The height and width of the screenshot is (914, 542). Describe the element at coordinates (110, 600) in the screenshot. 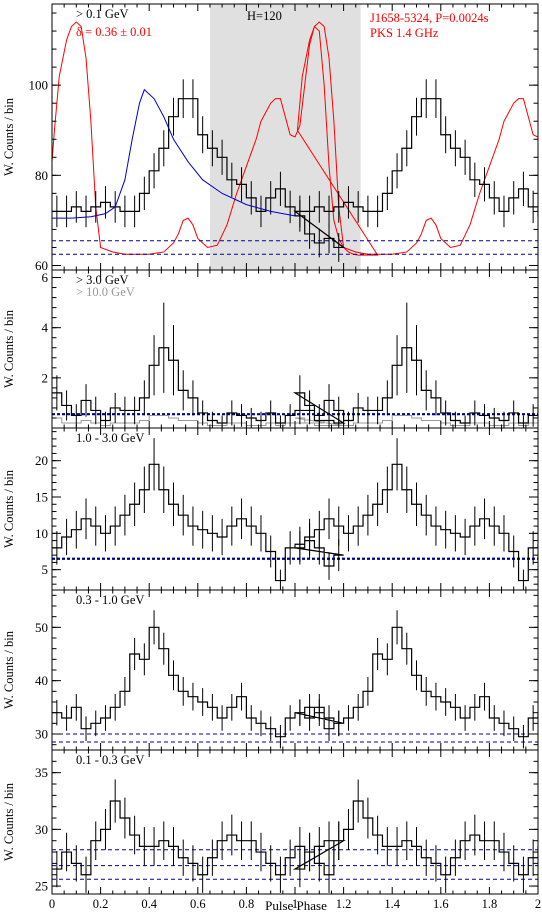

I see `energy-label: 0.3 - 1.0 GeV` at that location.